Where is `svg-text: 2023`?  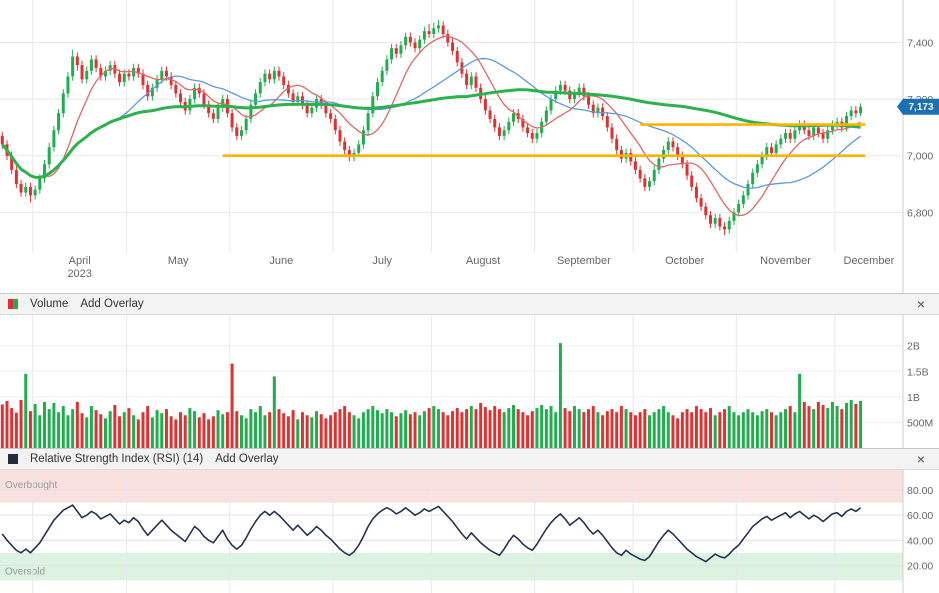
svg-text: 2023 is located at coordinates (79, 274).